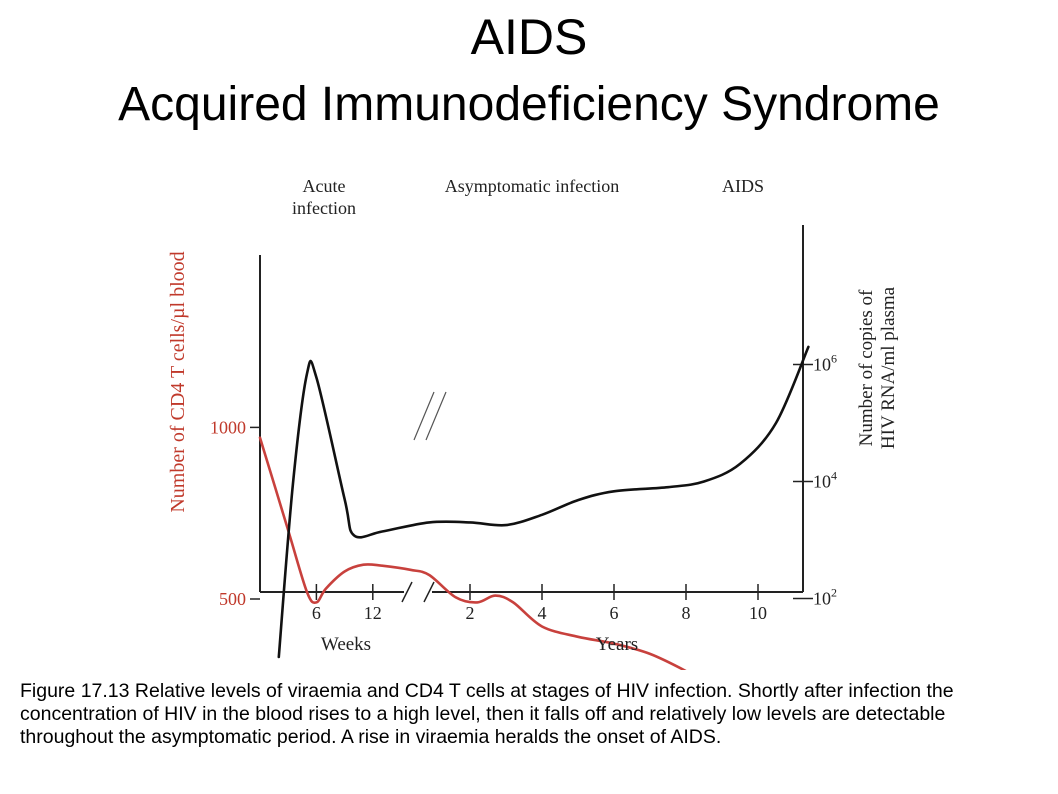  Describe the element at coordinates (228, 427) in the screenshot. I see `y-left-tick-label: 1000` at that location.